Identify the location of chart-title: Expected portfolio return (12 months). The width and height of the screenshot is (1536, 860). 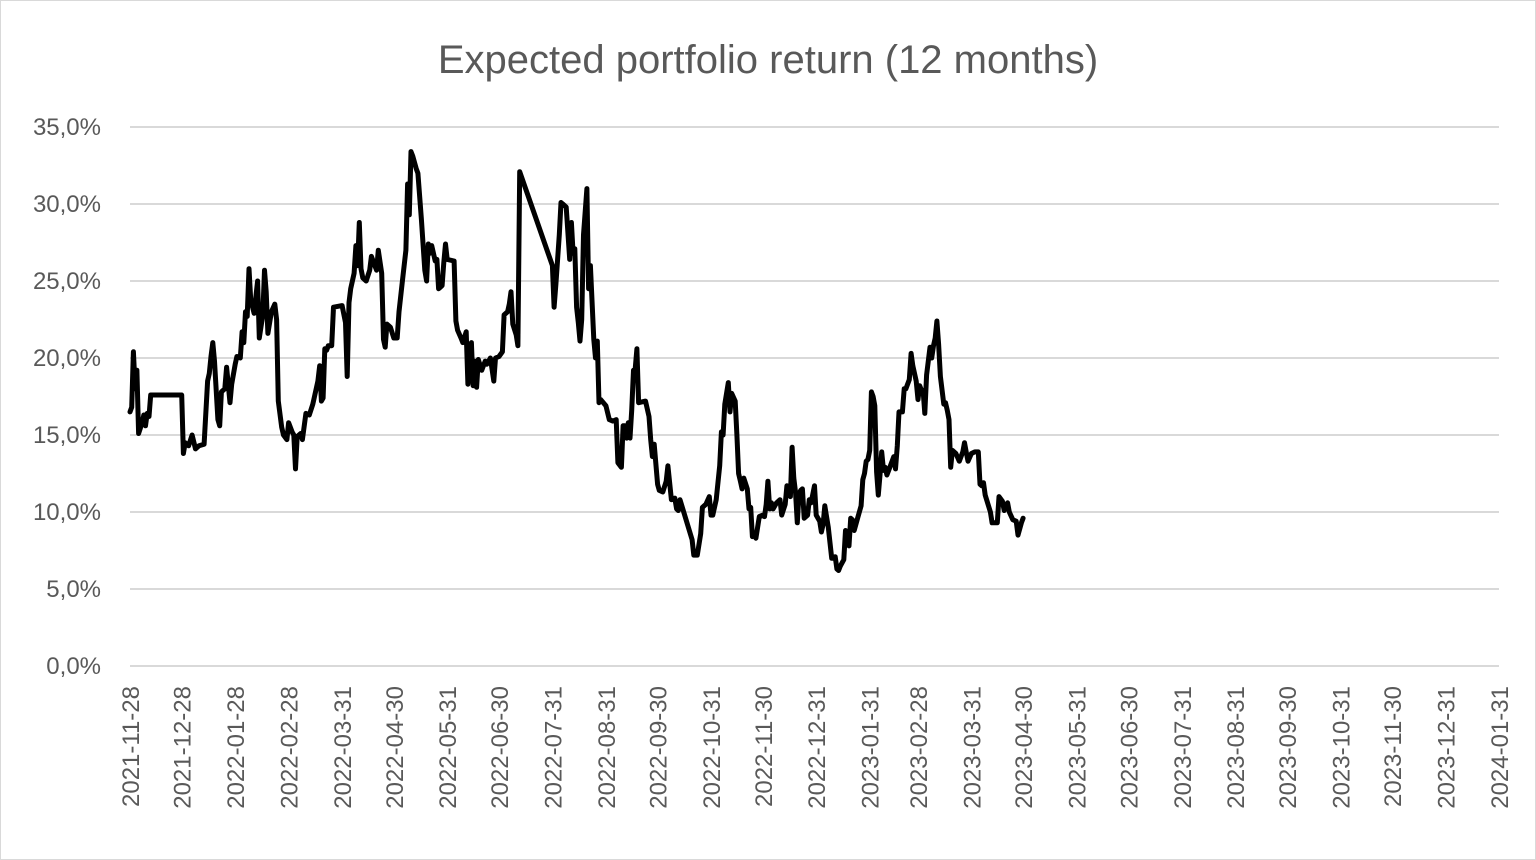
(768, 60).